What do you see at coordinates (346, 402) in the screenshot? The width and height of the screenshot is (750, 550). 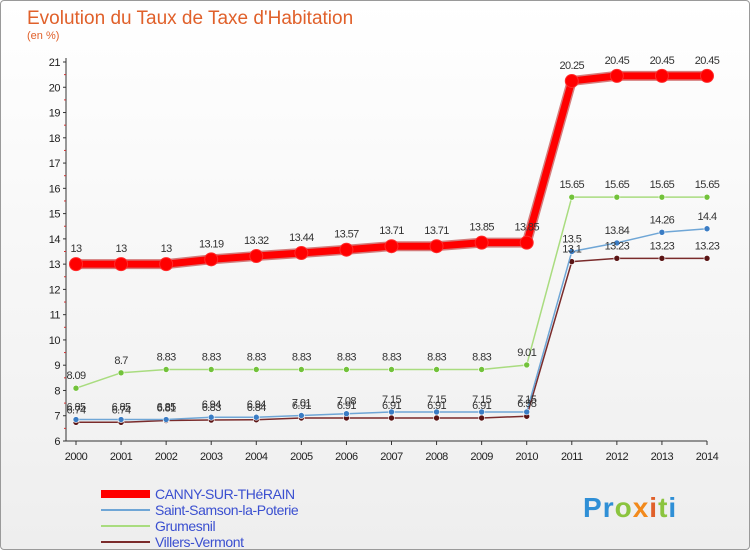 I see `data-label: 7.08` at bounding box center [346, 402].